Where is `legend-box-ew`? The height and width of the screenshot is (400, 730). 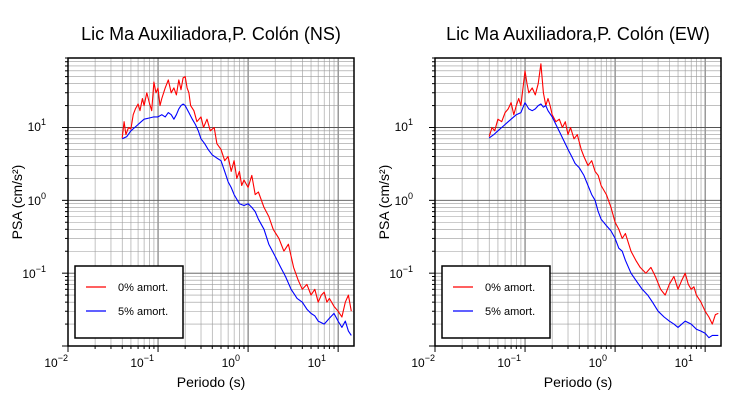
legend-box-ew is located at coordinates (496, 302).